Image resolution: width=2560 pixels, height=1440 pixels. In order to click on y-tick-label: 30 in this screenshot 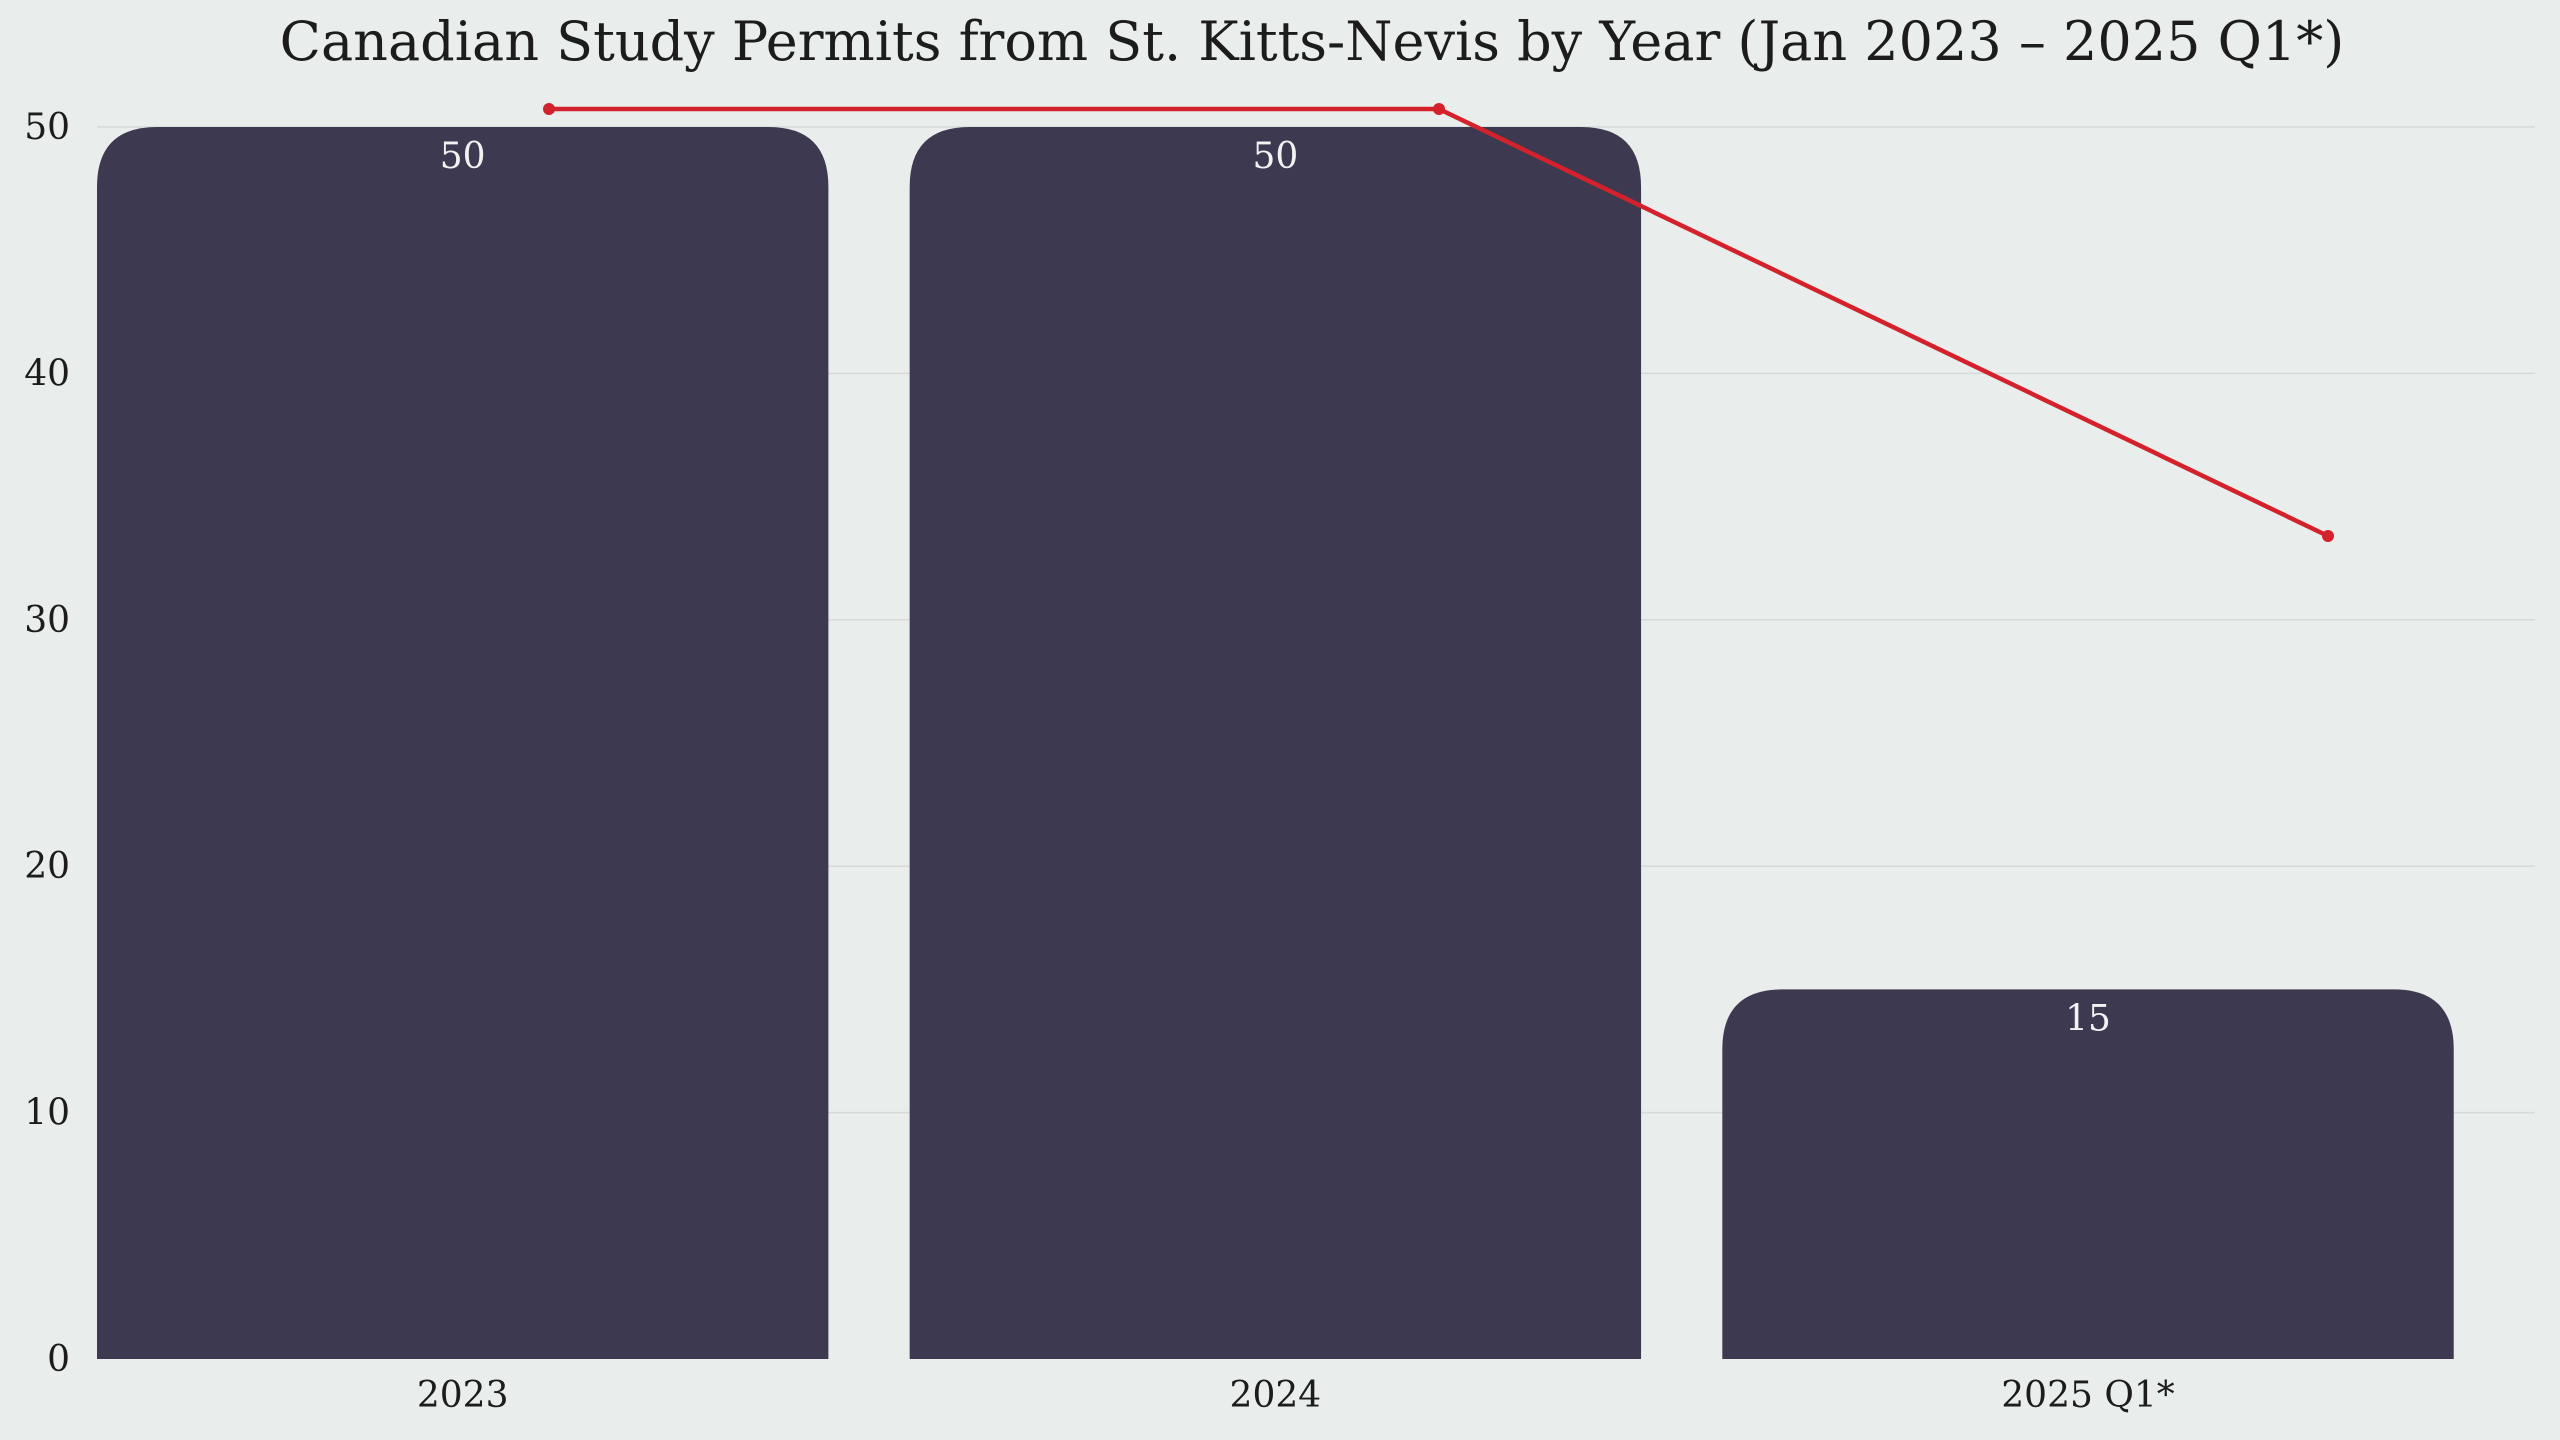, I will do `click(47, 620)`.